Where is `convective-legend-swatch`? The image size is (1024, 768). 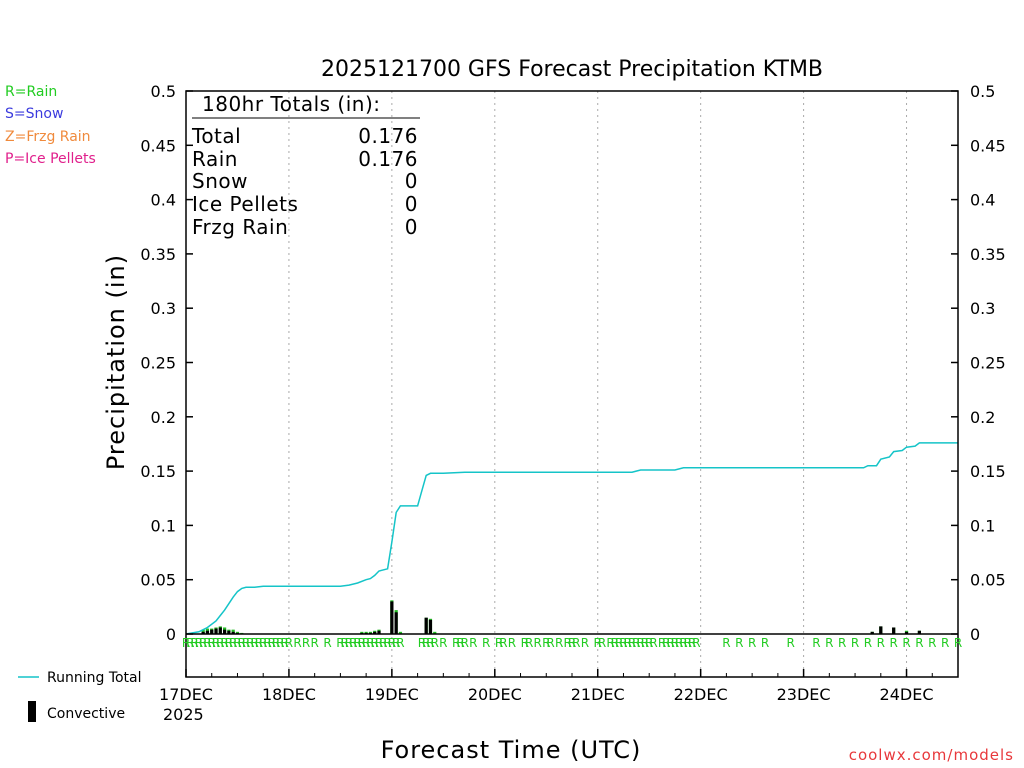 convective-legend-swatch is located at coordinates (32, 711).